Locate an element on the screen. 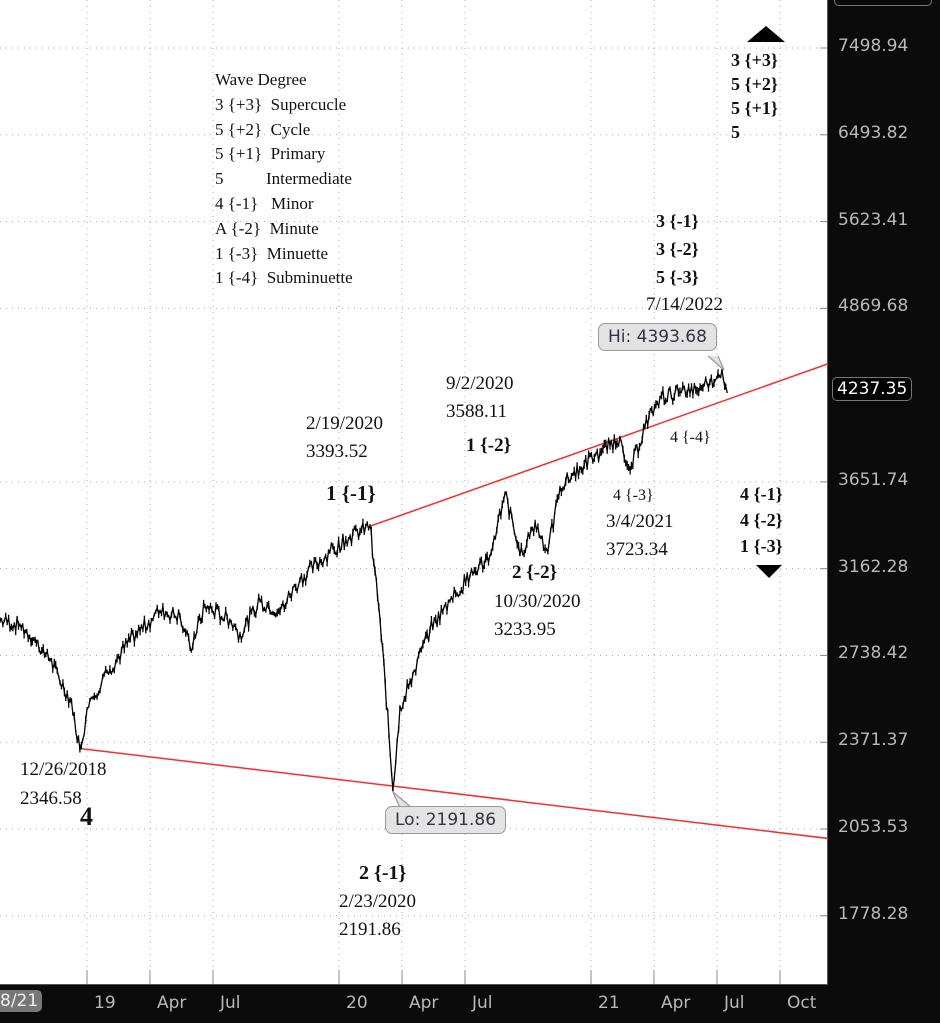 This screenshot has height=1023, width=940. legend-row: 5 Intermediate is located at coordinates (283, 179).